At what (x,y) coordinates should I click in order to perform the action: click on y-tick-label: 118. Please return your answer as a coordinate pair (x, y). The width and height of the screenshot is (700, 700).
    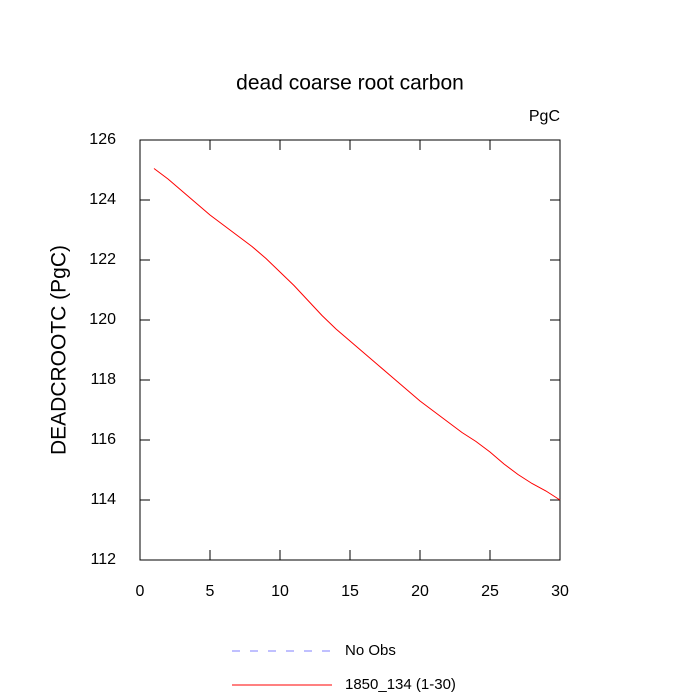
    Looking at the image, I should click on (103, 379).